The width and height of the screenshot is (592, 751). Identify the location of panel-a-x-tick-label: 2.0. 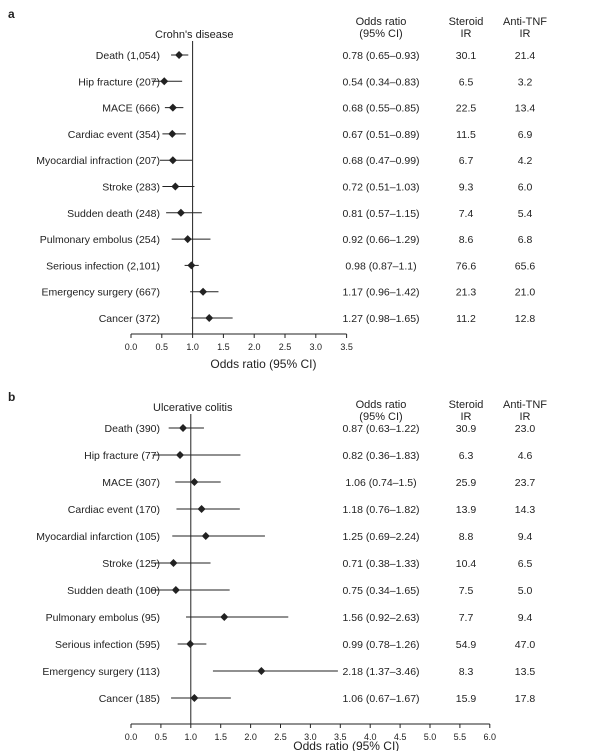
(254, 347).